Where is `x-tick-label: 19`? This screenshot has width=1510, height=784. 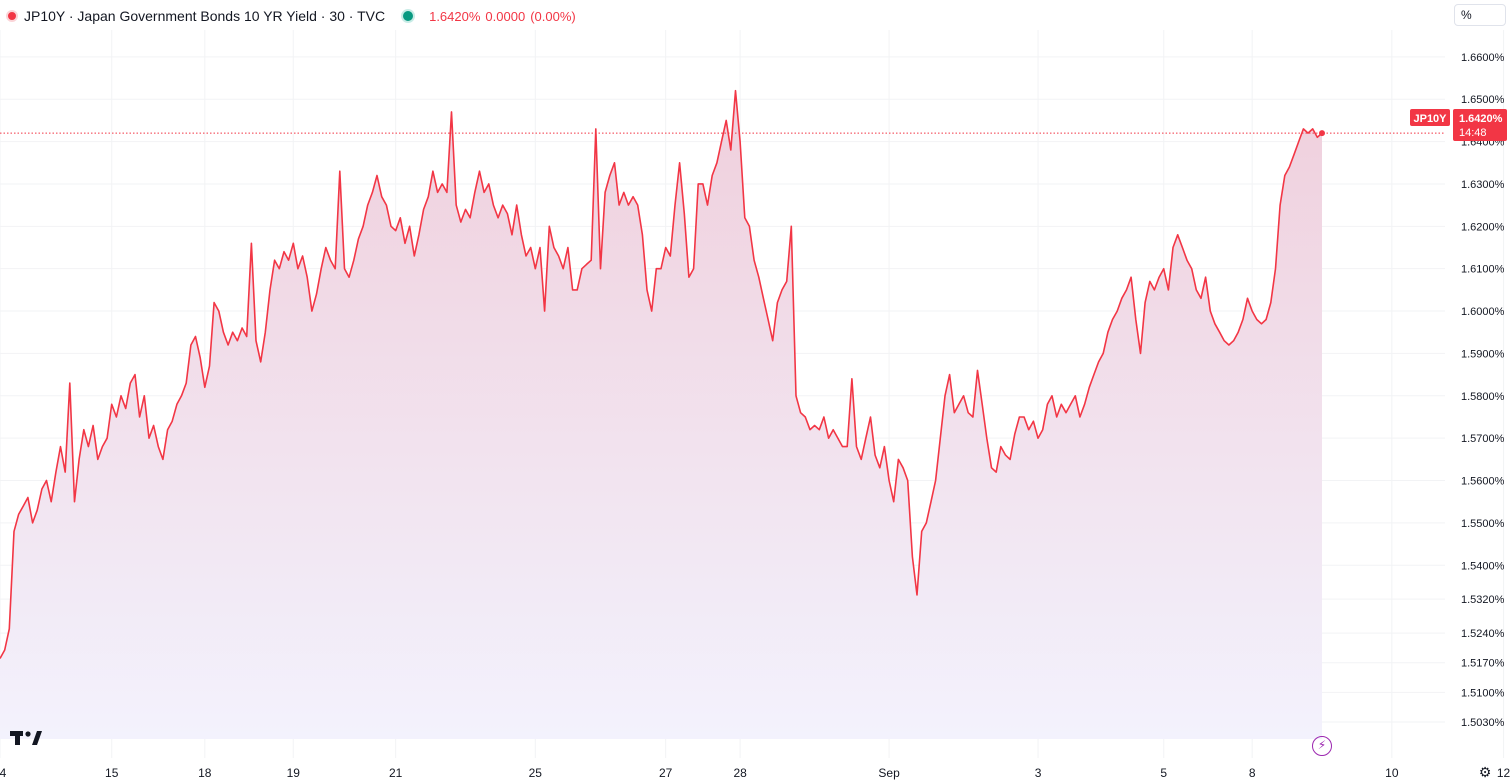 x-tick-label: 19 is located at coordinates (294, 773).